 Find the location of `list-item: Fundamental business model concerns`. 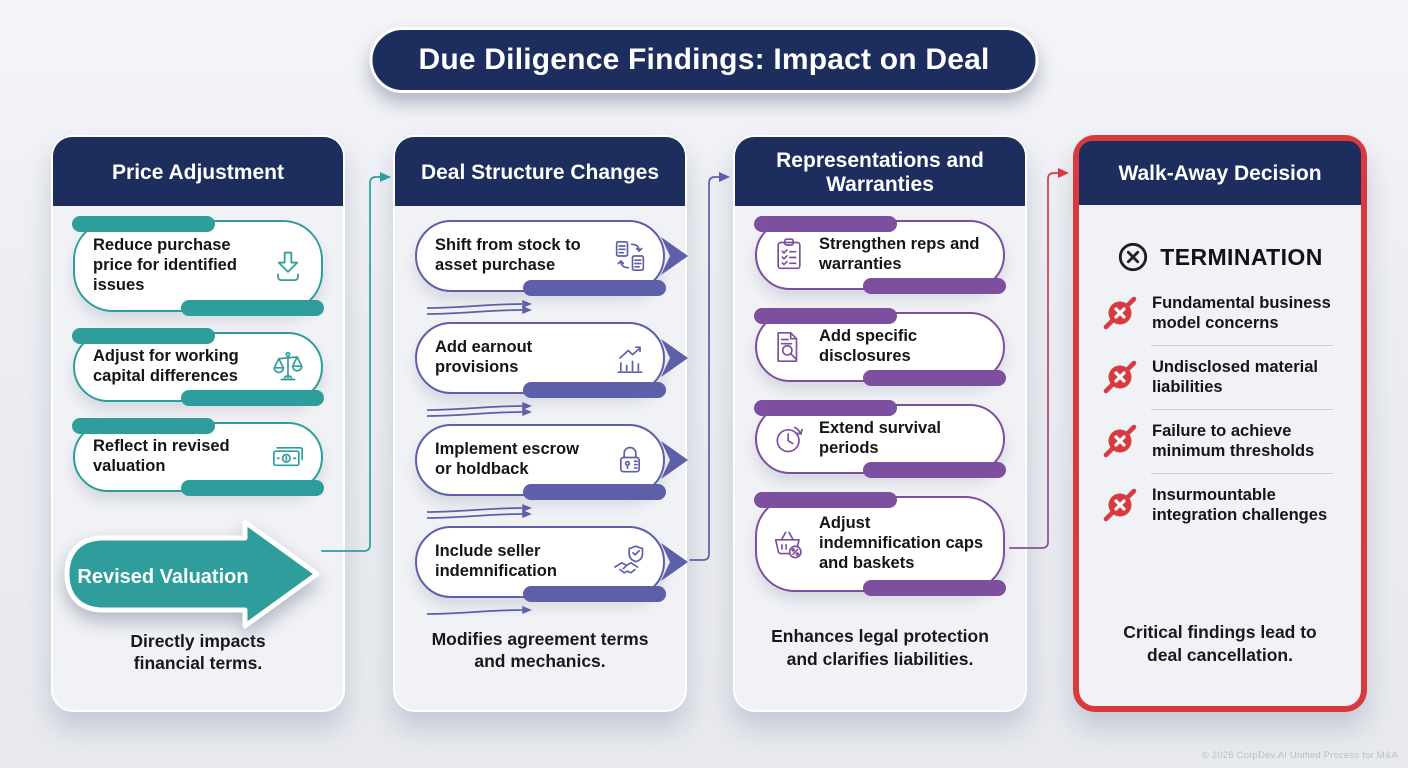

list-item: Fundamental business model concerns is located at coordinates (1220, 313).